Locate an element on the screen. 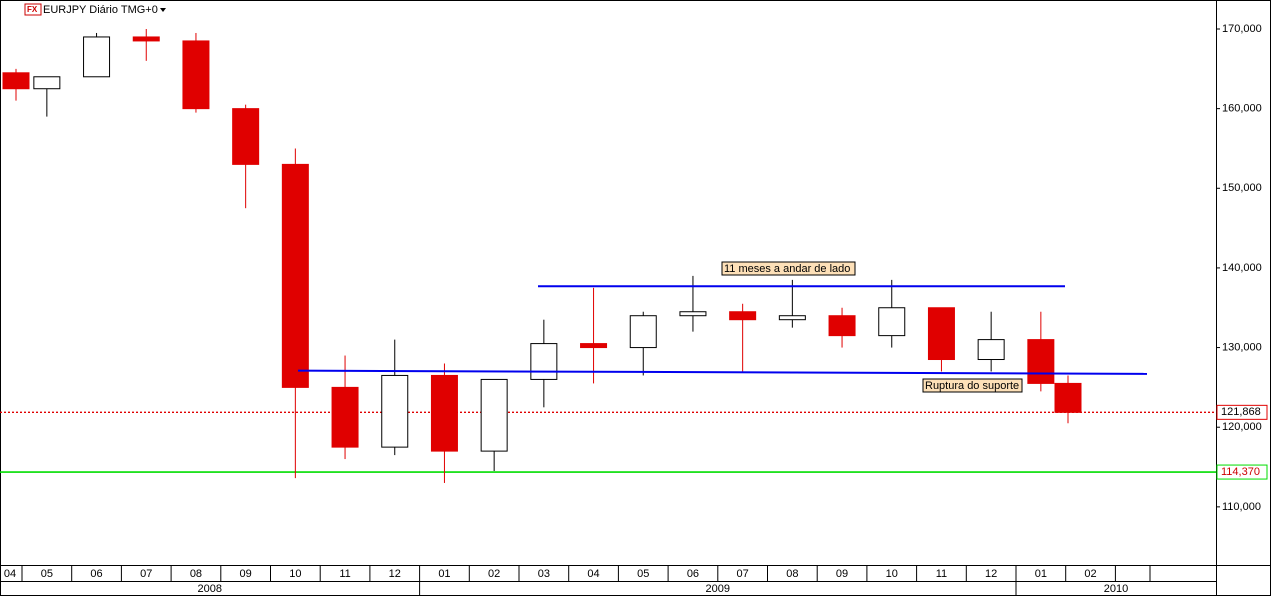 This screenshot has height=601, width=1271. y-tick-label: 140,000 is located at coordinates (1242, 268).